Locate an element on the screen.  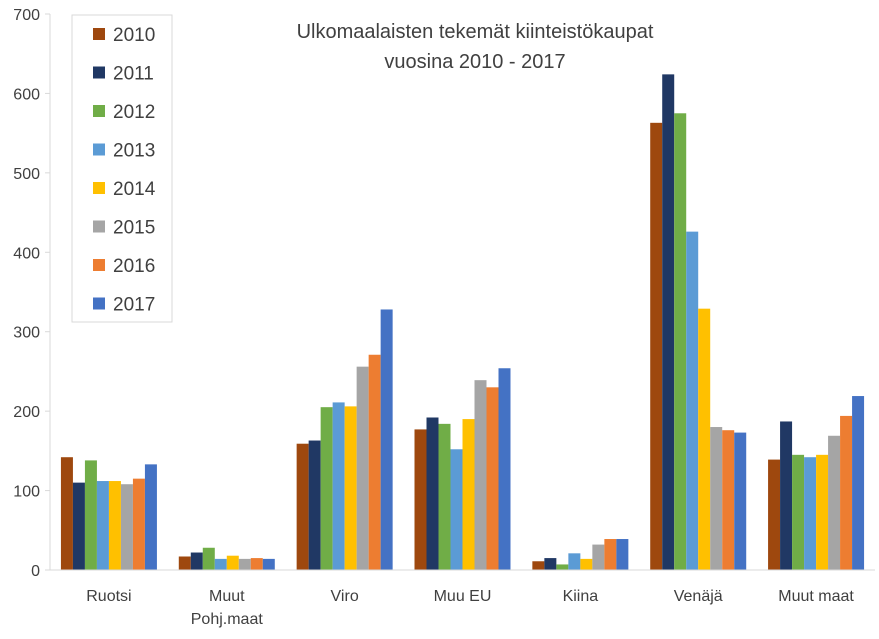
x-tick-label: Muu EU is located at coordinates (463, 596).